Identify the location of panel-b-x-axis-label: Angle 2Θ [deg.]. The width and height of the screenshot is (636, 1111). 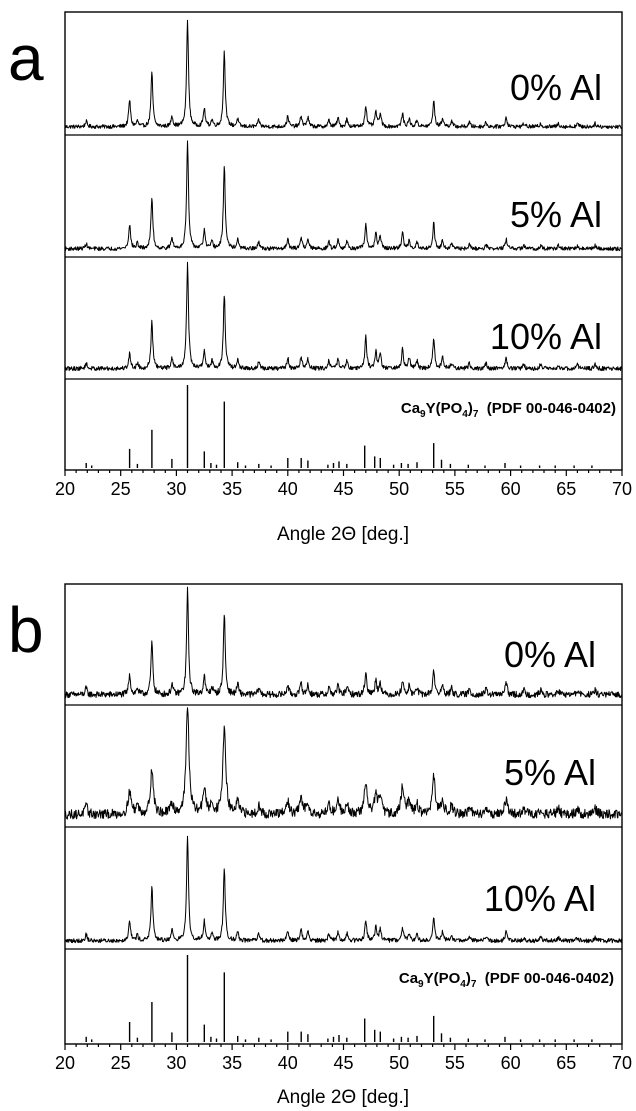
(343, 1097).